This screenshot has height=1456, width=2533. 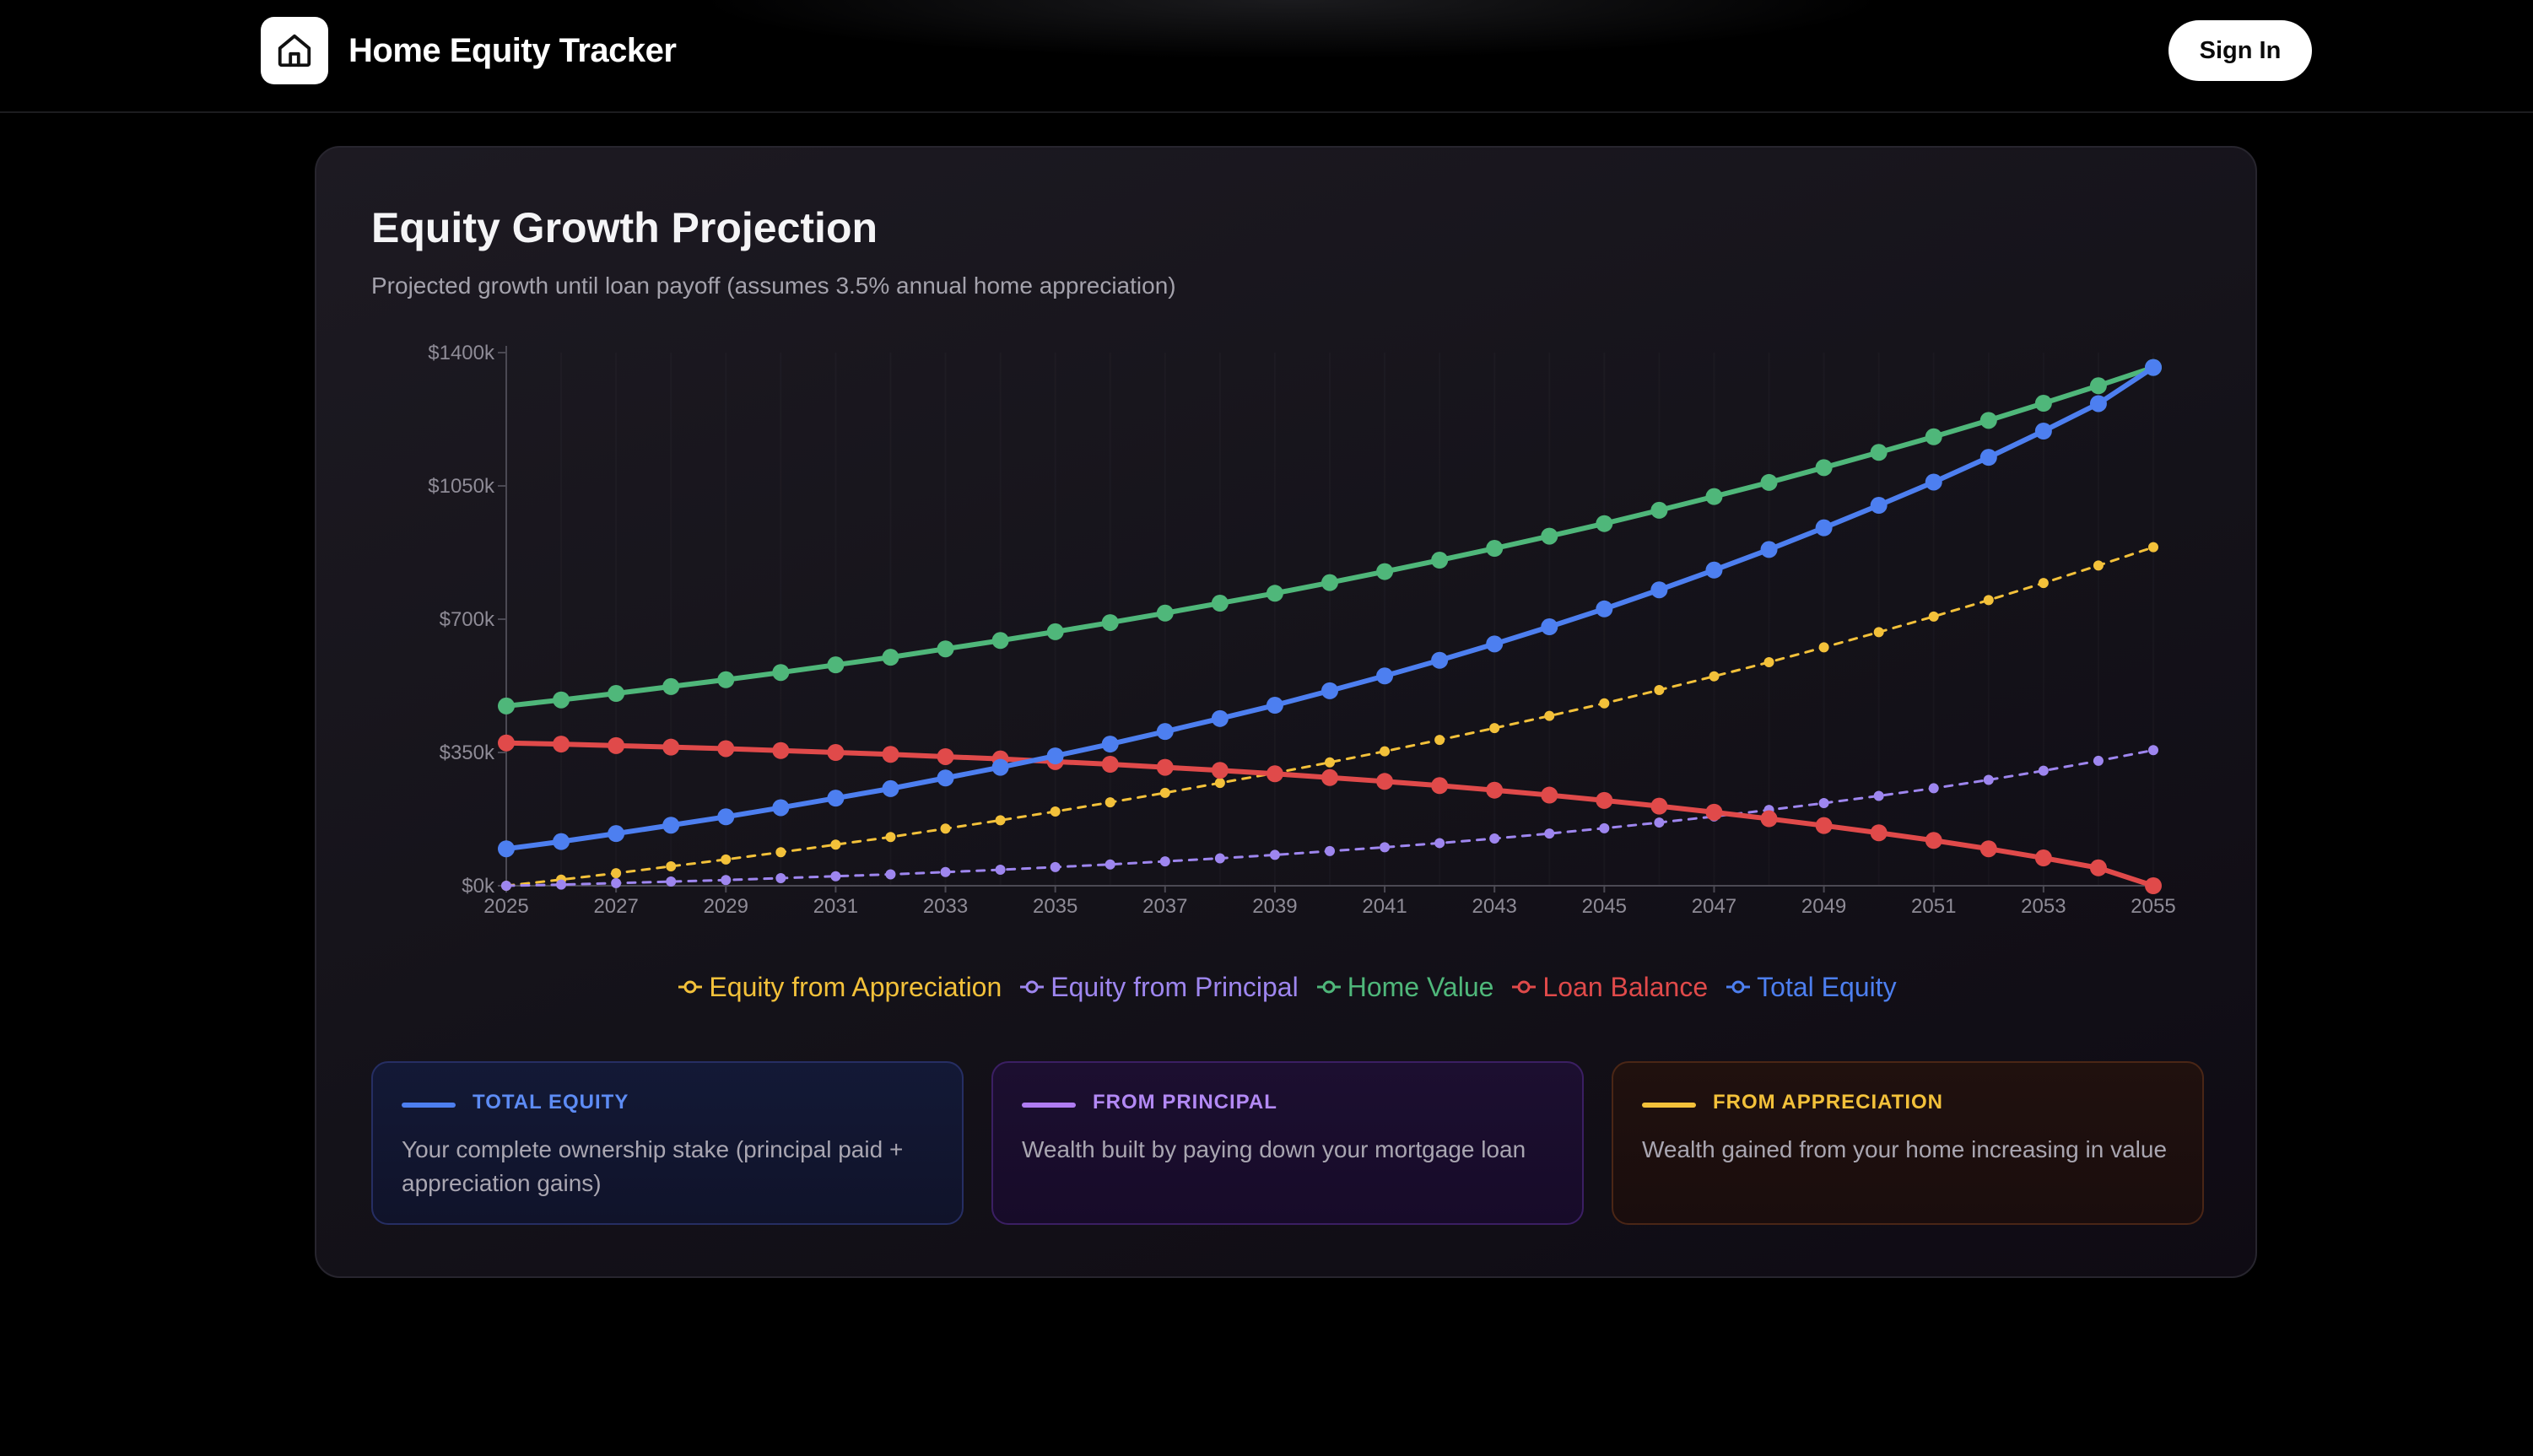 I want to click on from-appreciation-color-bar, so click(x=1669, y=1105).